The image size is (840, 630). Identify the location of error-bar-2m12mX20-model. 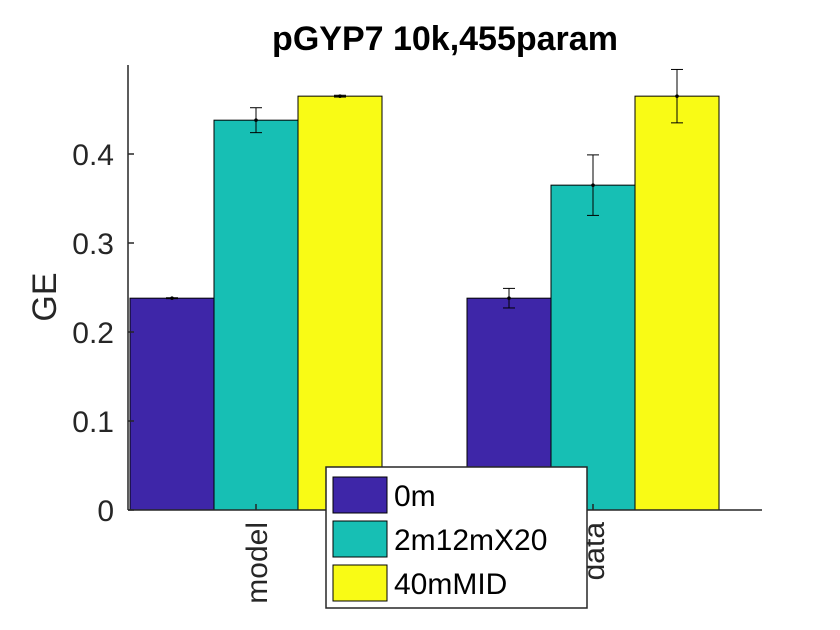
(256, 120).